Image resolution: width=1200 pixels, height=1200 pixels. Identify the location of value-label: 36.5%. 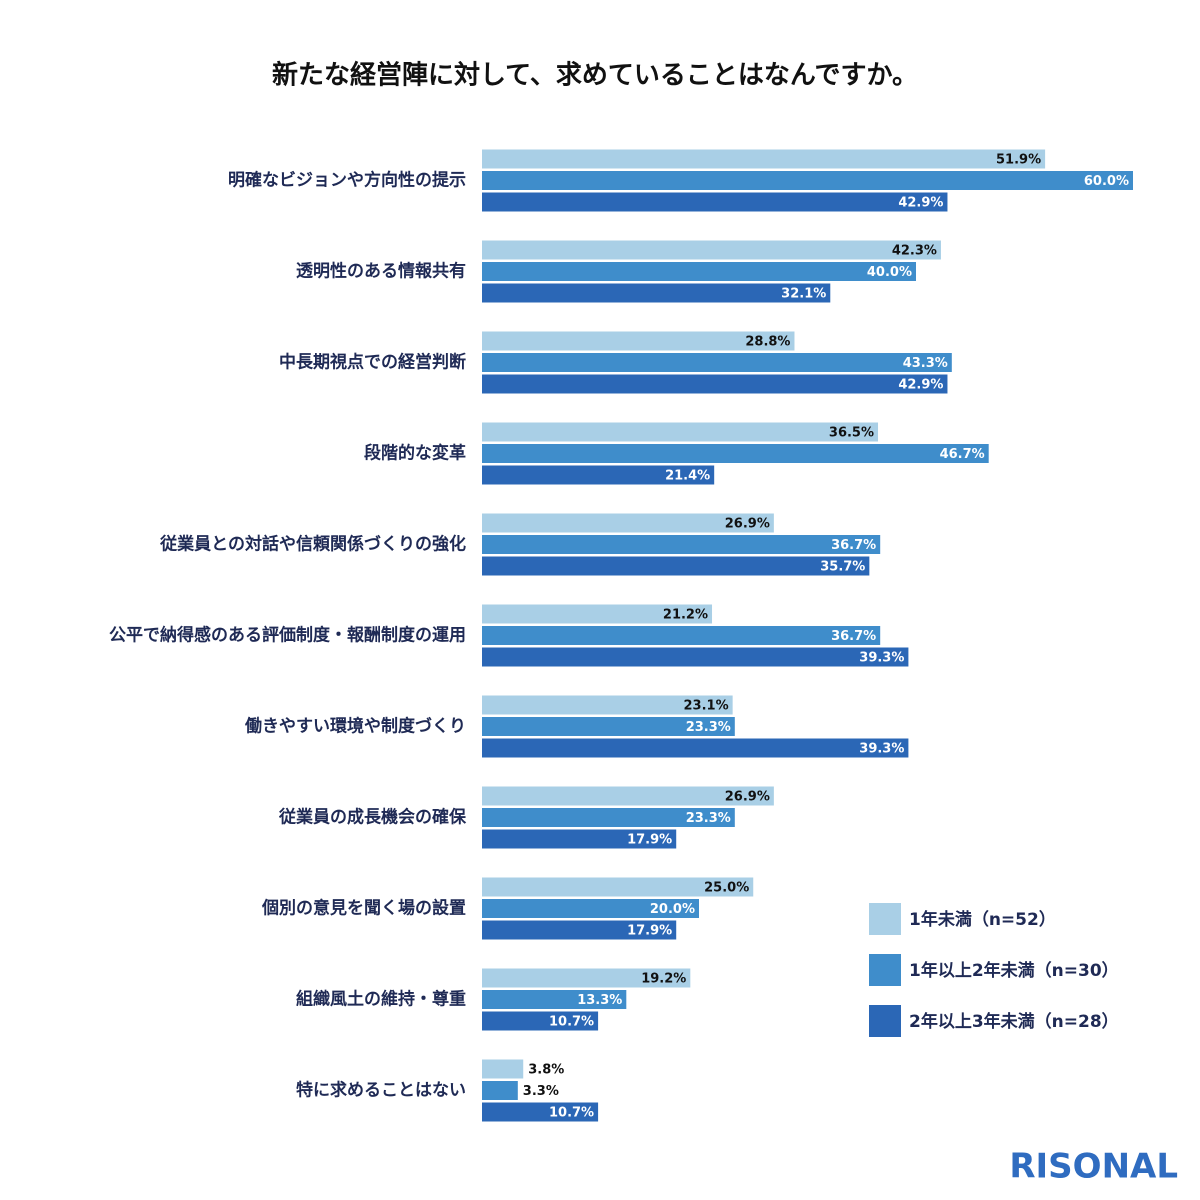
(851, 433).